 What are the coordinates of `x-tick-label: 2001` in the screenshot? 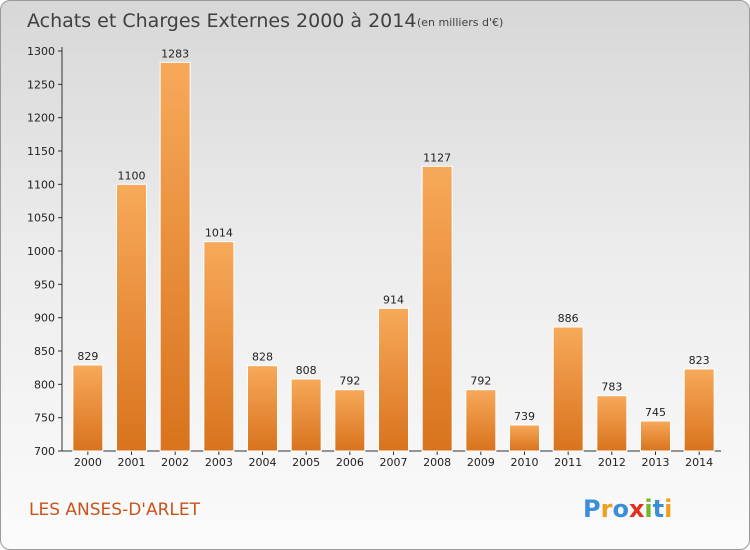 It's located at (132, 462).